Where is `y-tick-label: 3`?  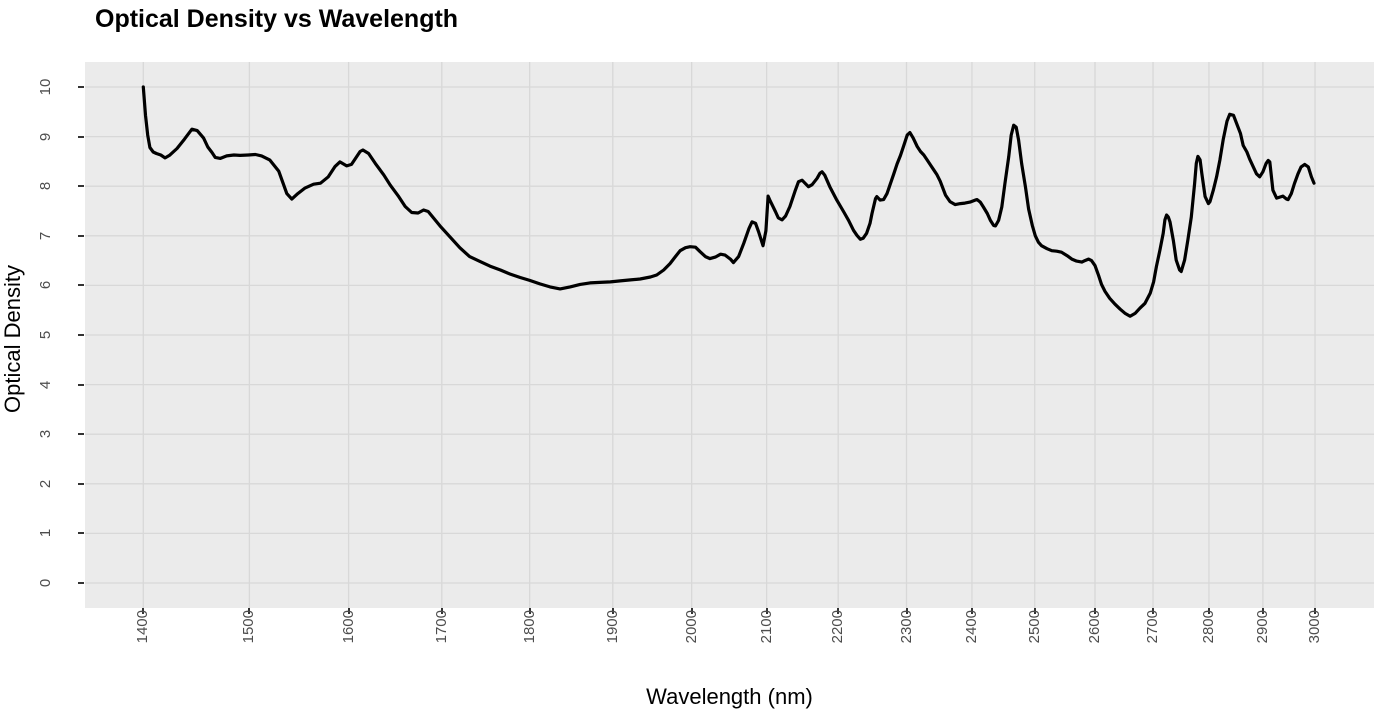
y-tick-label: 3 is located at coordinates (45, 434).